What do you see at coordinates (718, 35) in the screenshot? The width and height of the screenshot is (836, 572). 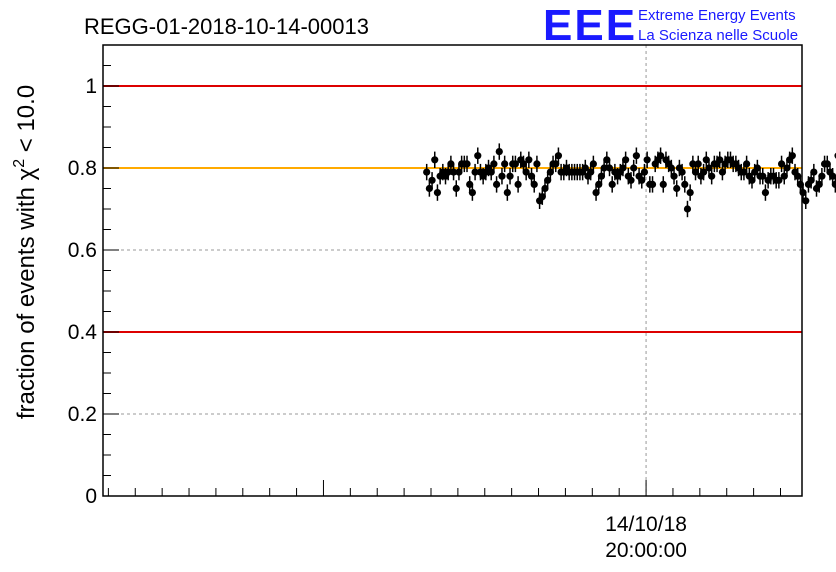 I see `eee-logo-line2: La Scienza nelle Scuole` at bounding box center [718, 35].